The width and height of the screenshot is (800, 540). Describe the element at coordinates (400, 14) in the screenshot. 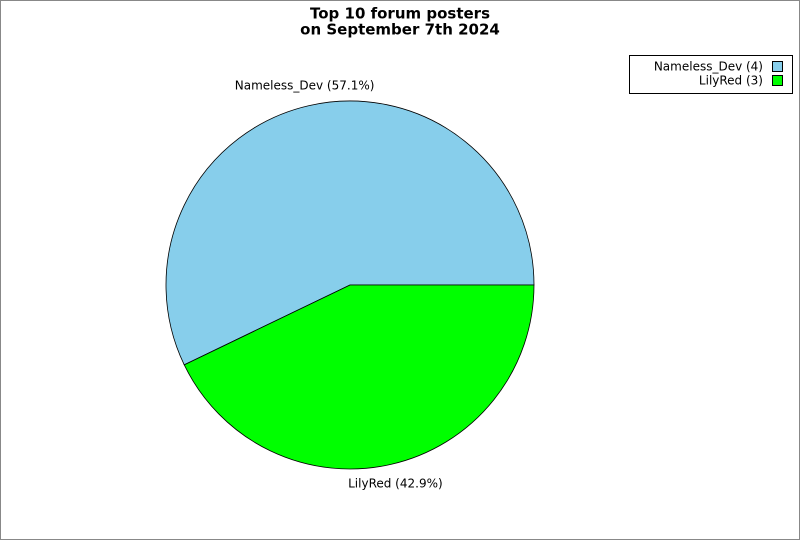

I see `chart-title: Top 10 forum posters` at that location.